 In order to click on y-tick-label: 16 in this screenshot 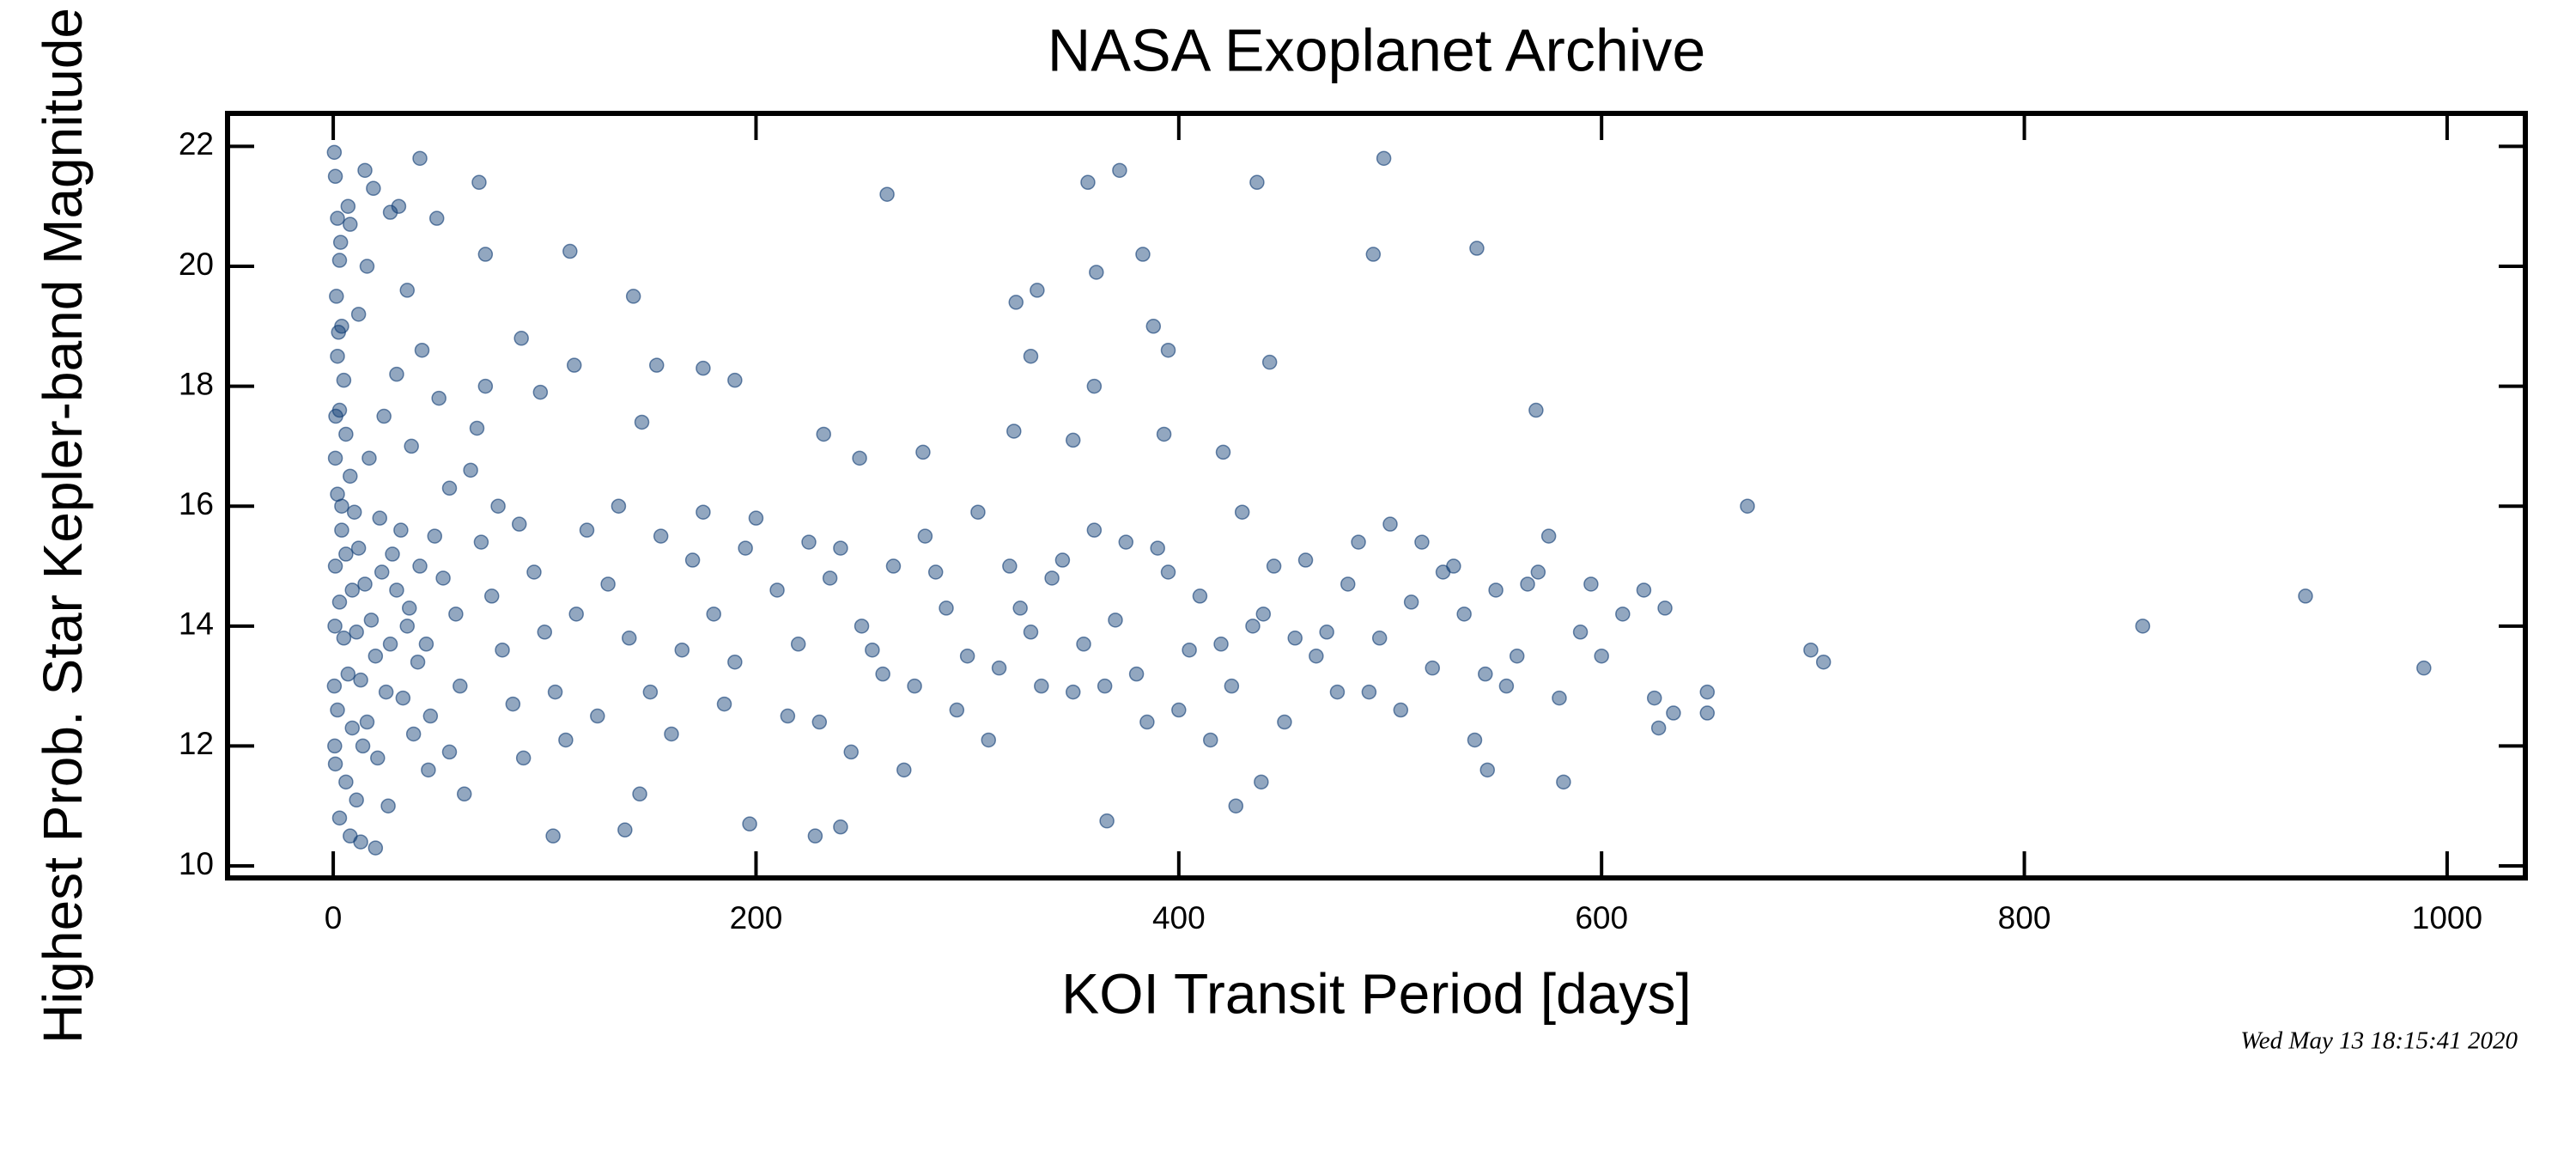, I will do `click(197, 503)`.